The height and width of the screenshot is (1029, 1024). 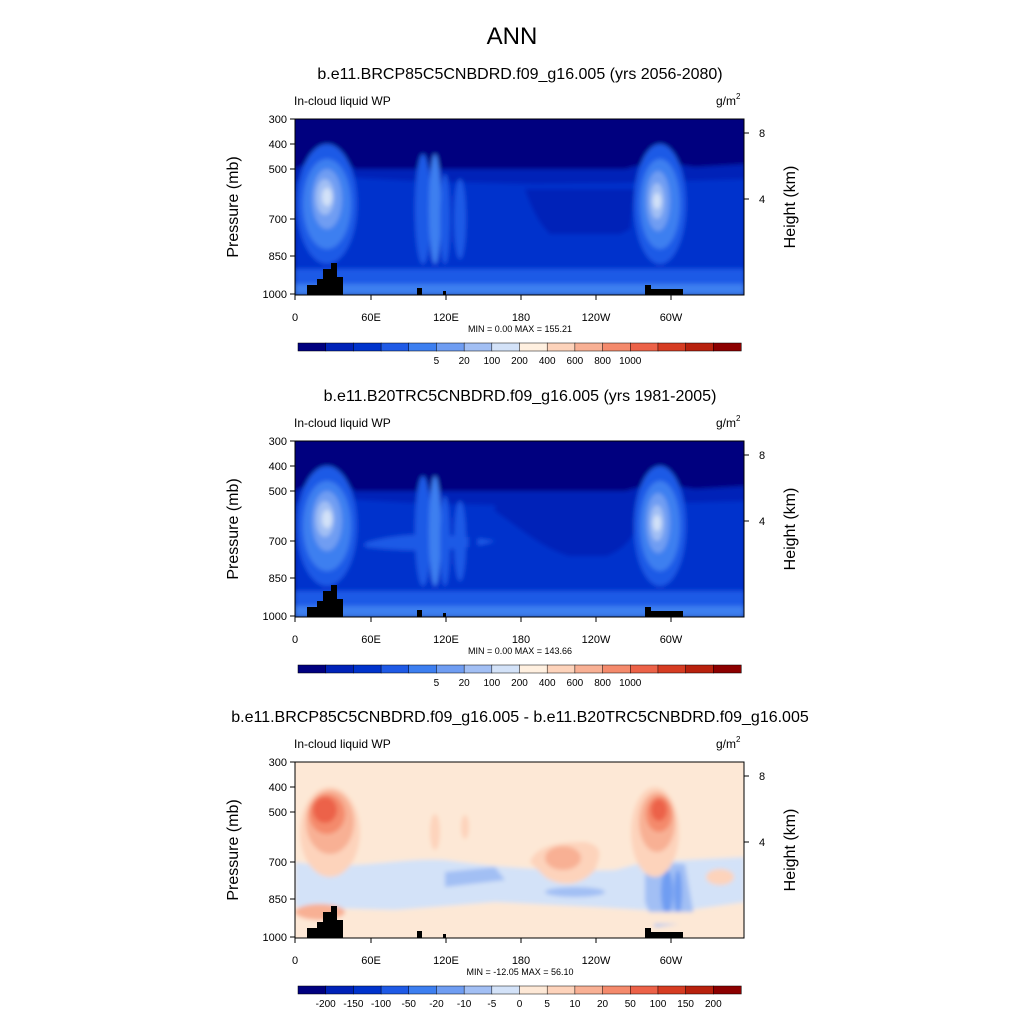 I want to click on x-tick-label: 180, so click(x=521, y=318).